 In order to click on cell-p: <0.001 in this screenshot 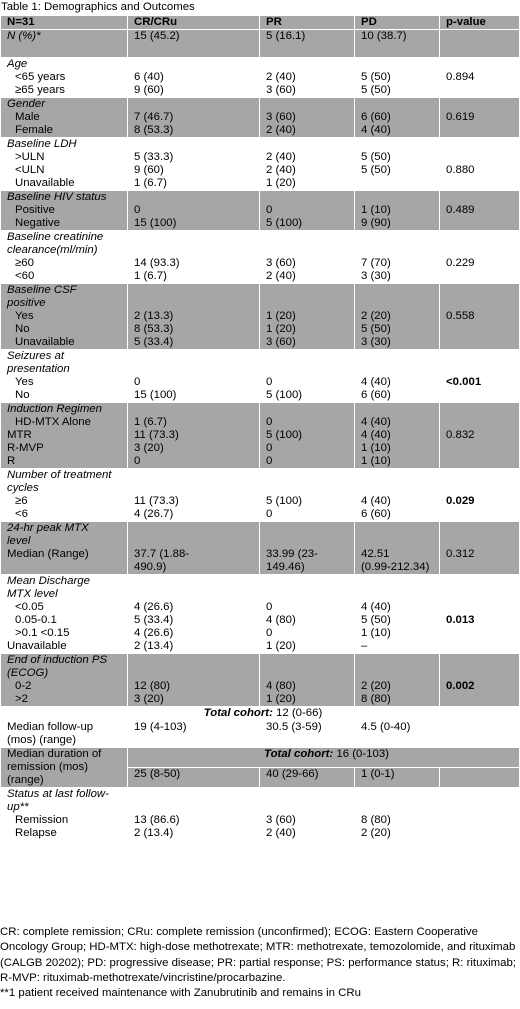, I will do `click(479, 376)`.